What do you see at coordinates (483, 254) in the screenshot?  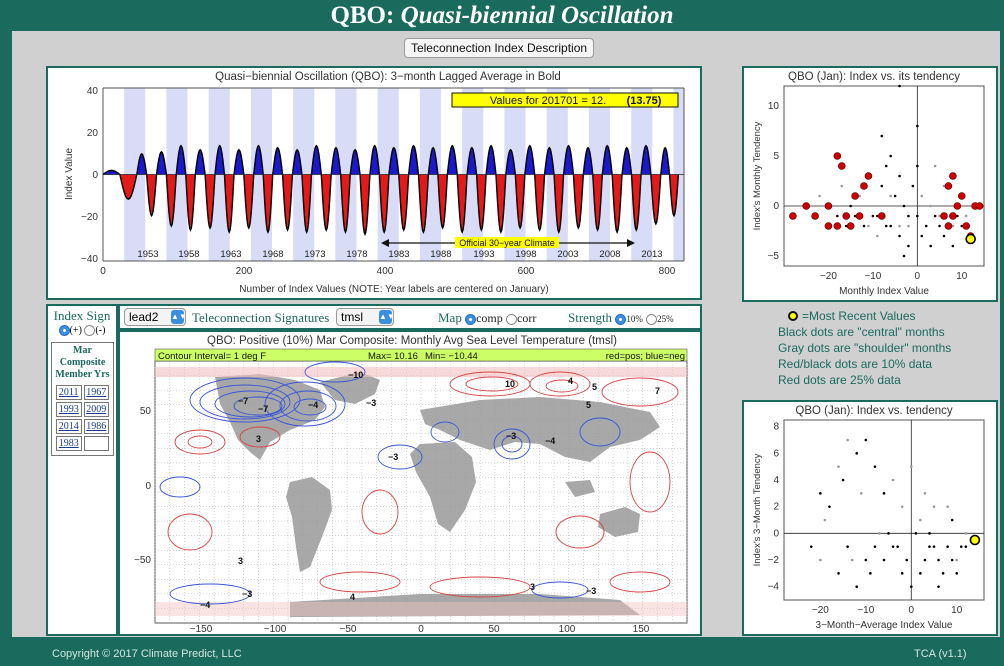 I see `year-label: 1993` at bounding box center [483, 254].